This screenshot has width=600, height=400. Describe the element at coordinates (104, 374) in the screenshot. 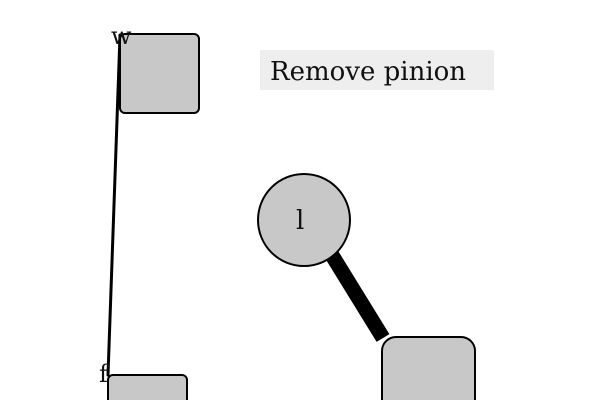

I see `f-label: f` at that location.